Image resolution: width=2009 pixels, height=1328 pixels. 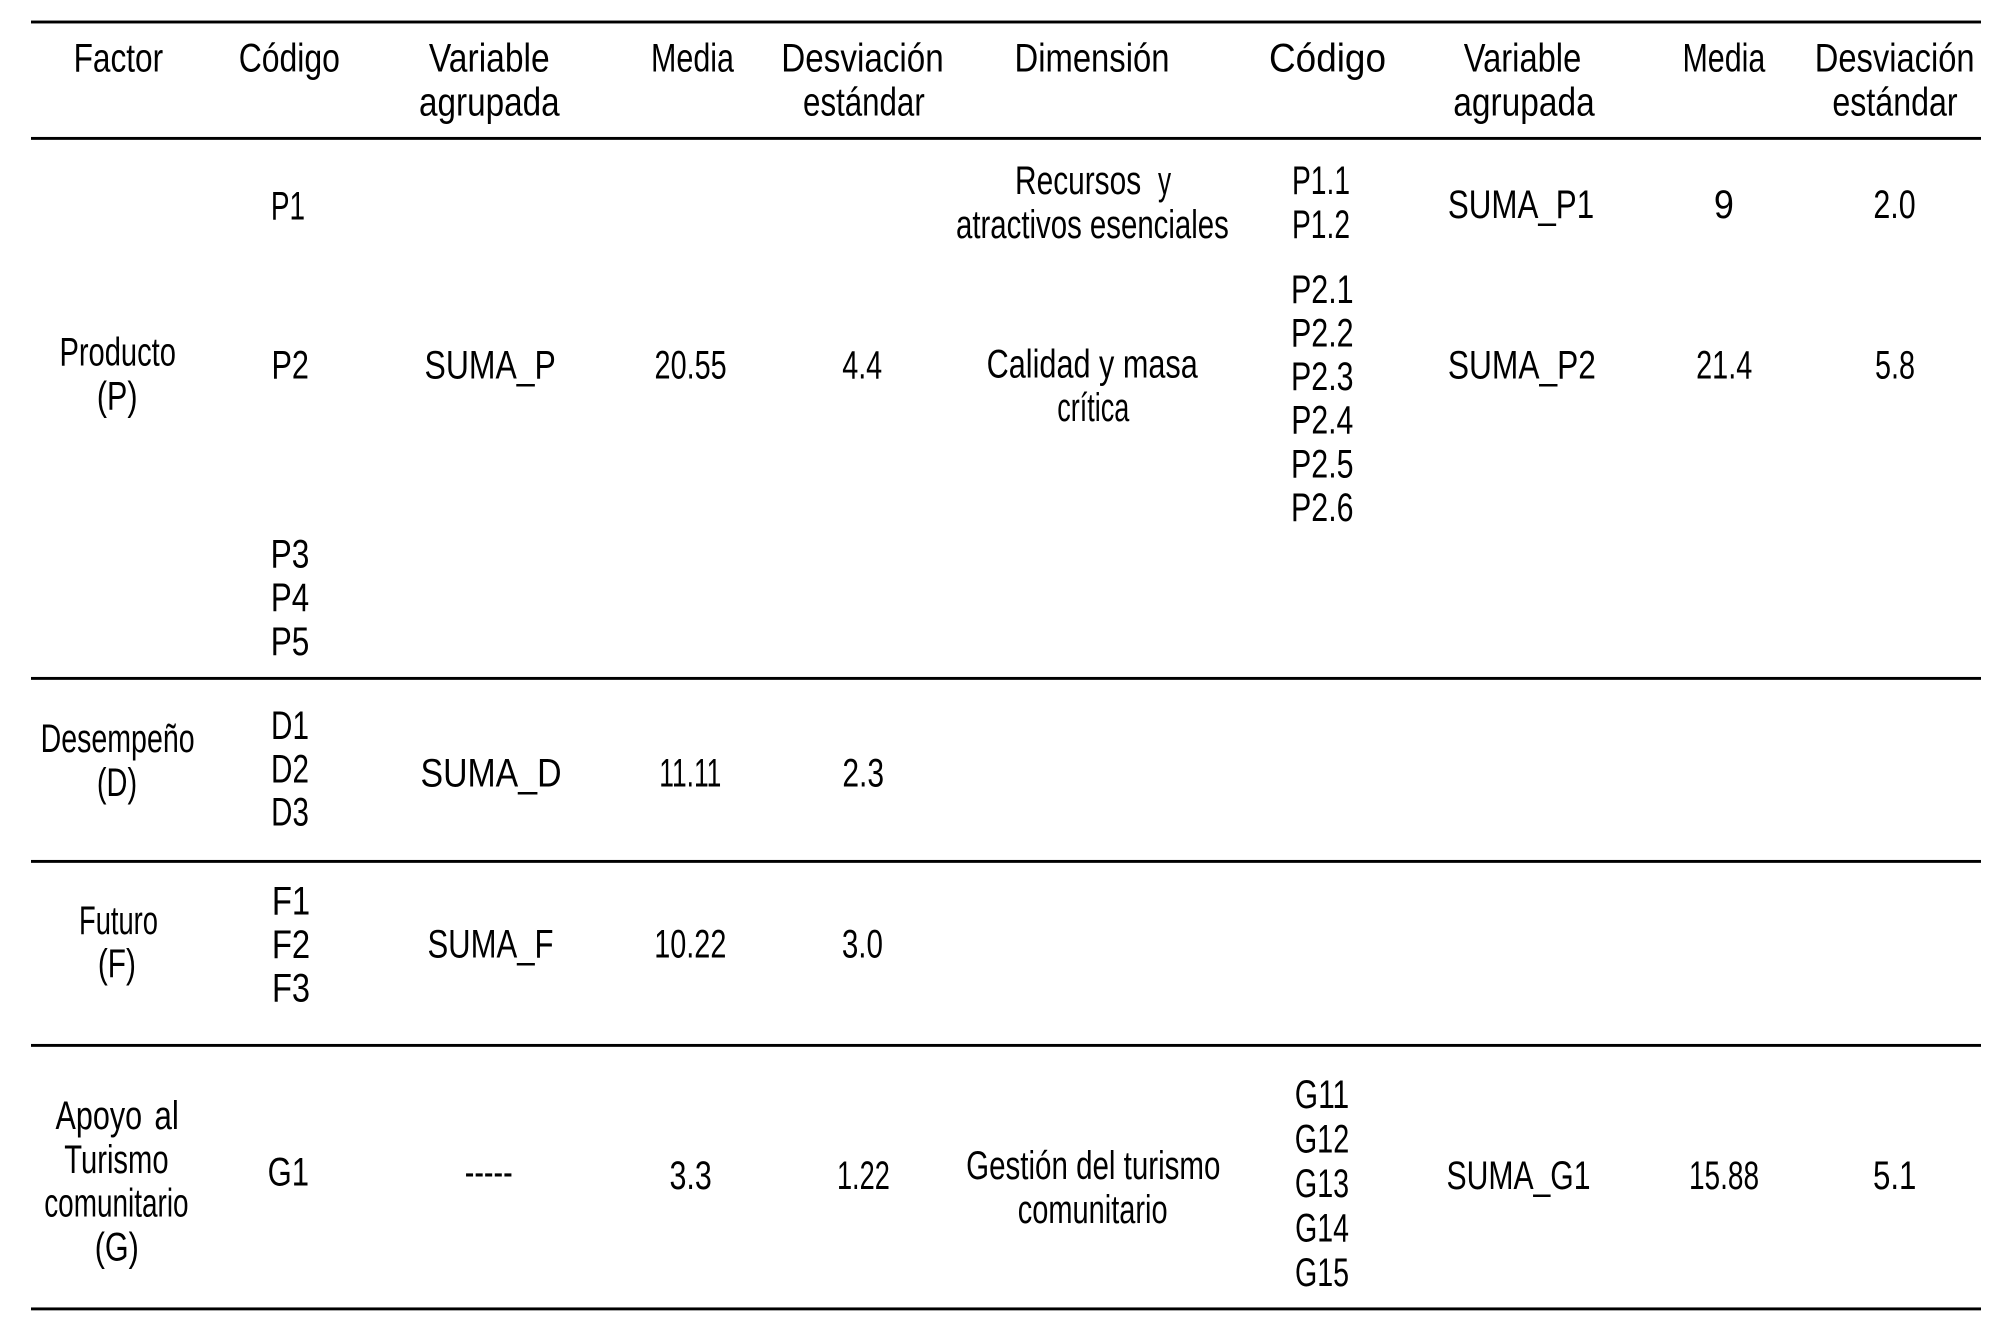 What do you see at coordinates (690, 773) in the screenshot?
I see `svg-text: 11.11` at bounding box center [690, 773].